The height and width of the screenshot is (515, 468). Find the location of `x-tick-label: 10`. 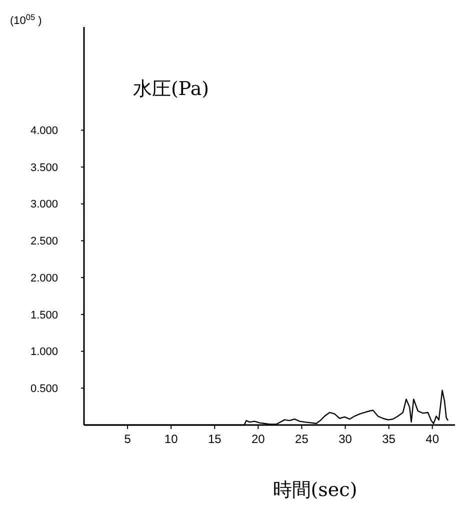

x-tick-label: 10 is located at coordinates (171, 439).